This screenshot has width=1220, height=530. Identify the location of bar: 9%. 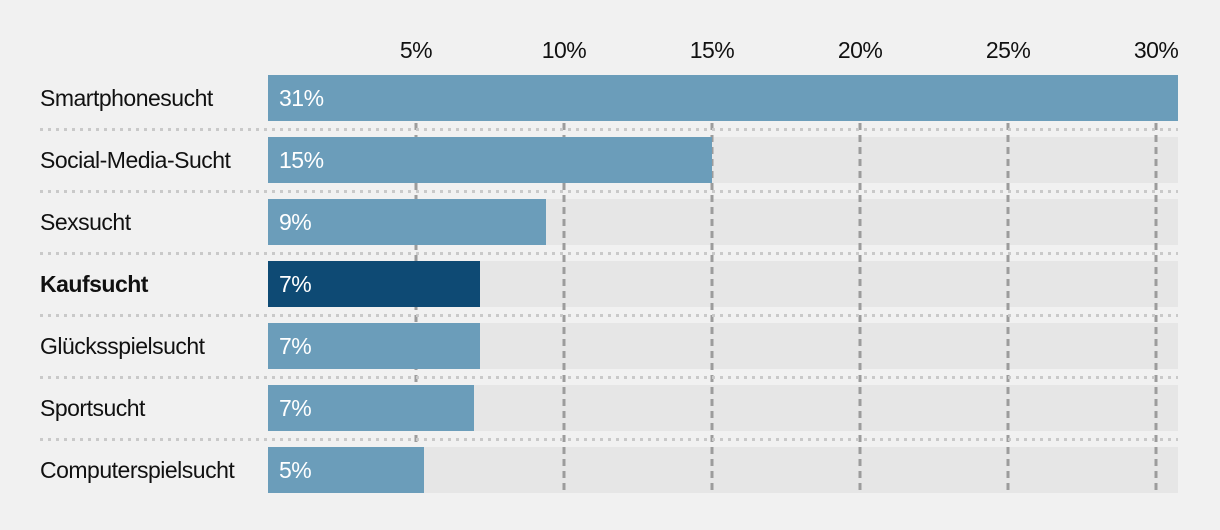
(407, 222).